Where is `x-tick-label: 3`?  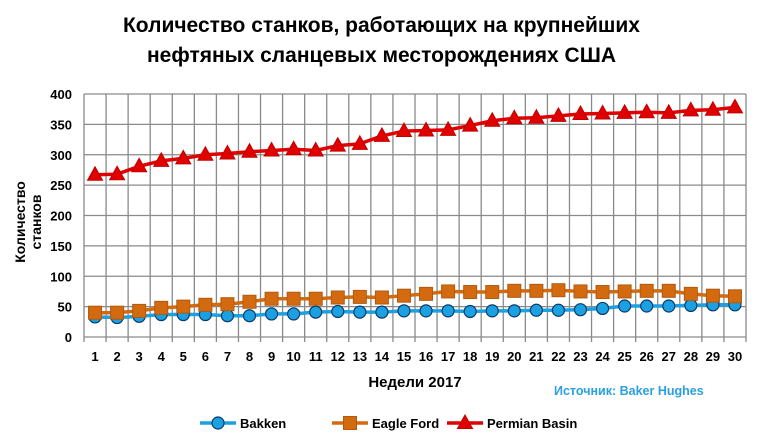
x-tick-label: 3 is located at coordinates (139, 356).